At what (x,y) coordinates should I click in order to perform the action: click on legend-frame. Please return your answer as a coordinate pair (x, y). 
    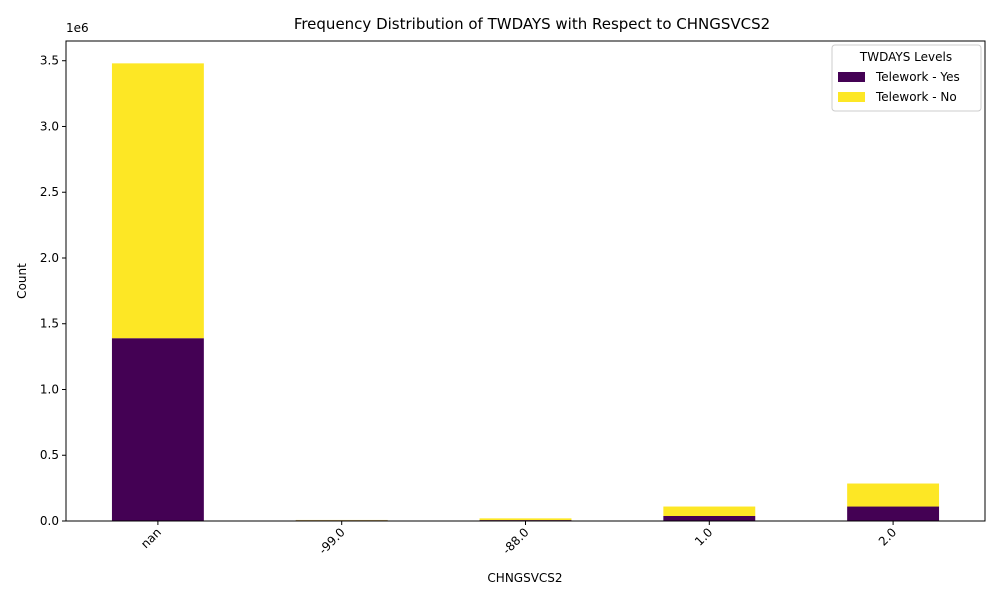
    Looking at the image, I should click on (906, 78).